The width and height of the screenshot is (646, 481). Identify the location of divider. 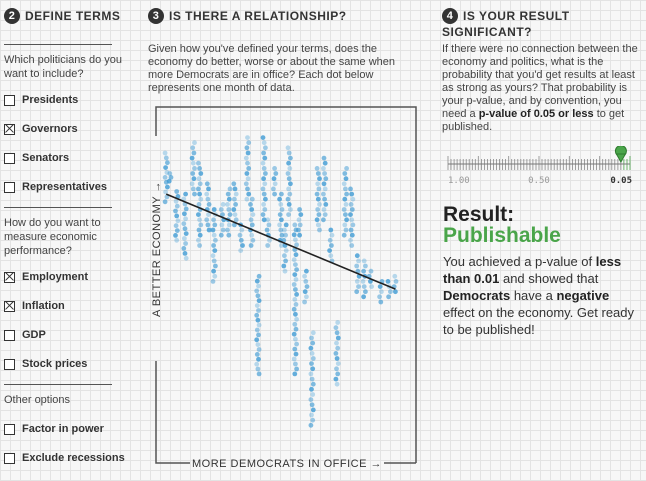
(58, 384).